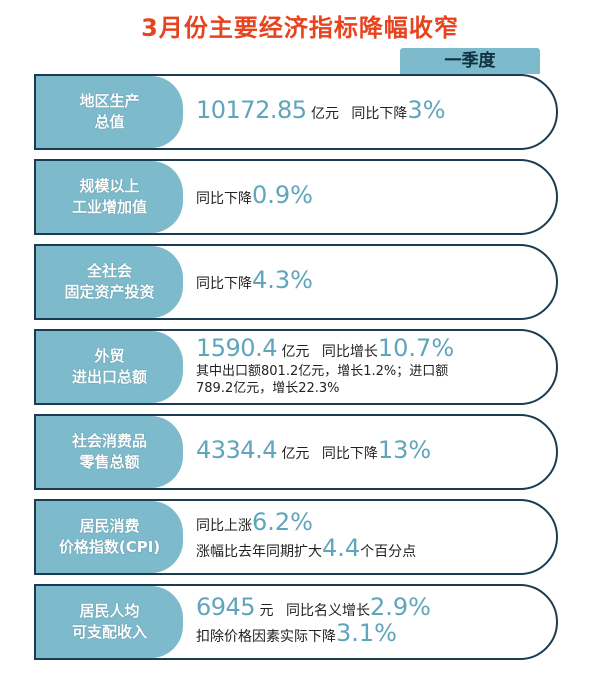 The image size is (600, 675). What do you see at coordinates (327, 611) in the screenshot?
I see `change-text: 同比名义增长` at bounding box center [327, 611].